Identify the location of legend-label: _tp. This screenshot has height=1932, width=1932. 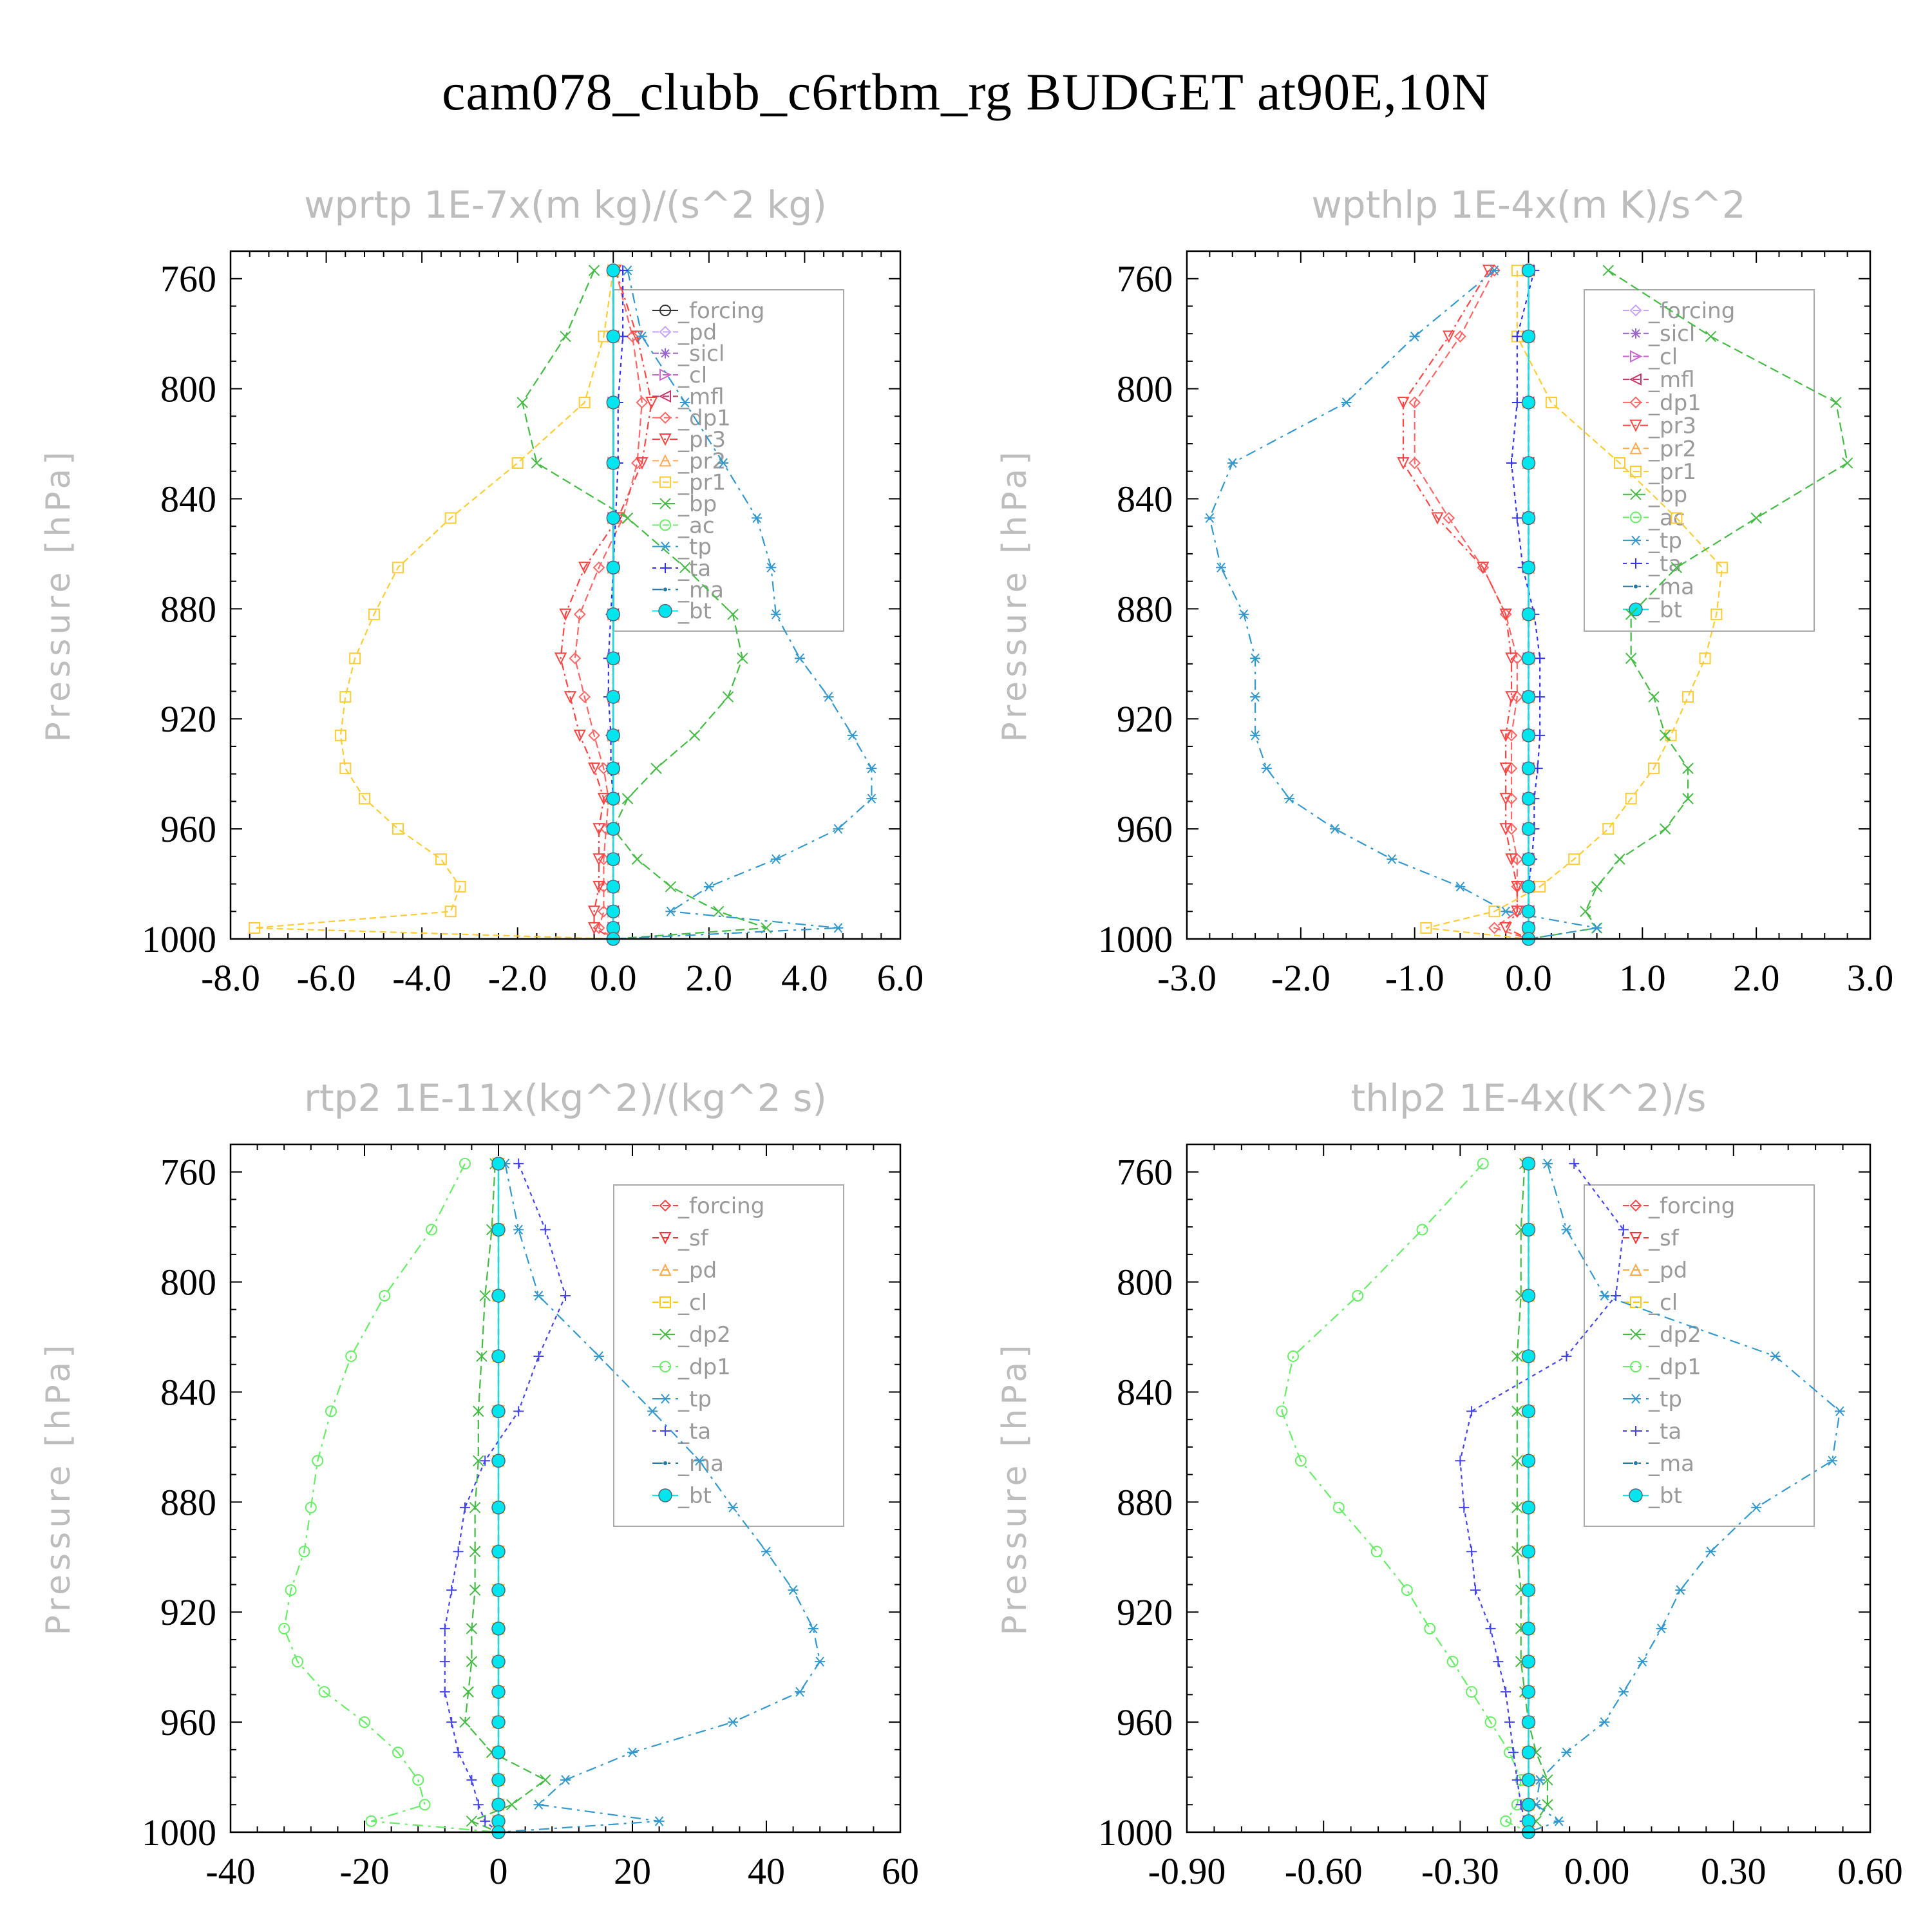
(1665, 541).